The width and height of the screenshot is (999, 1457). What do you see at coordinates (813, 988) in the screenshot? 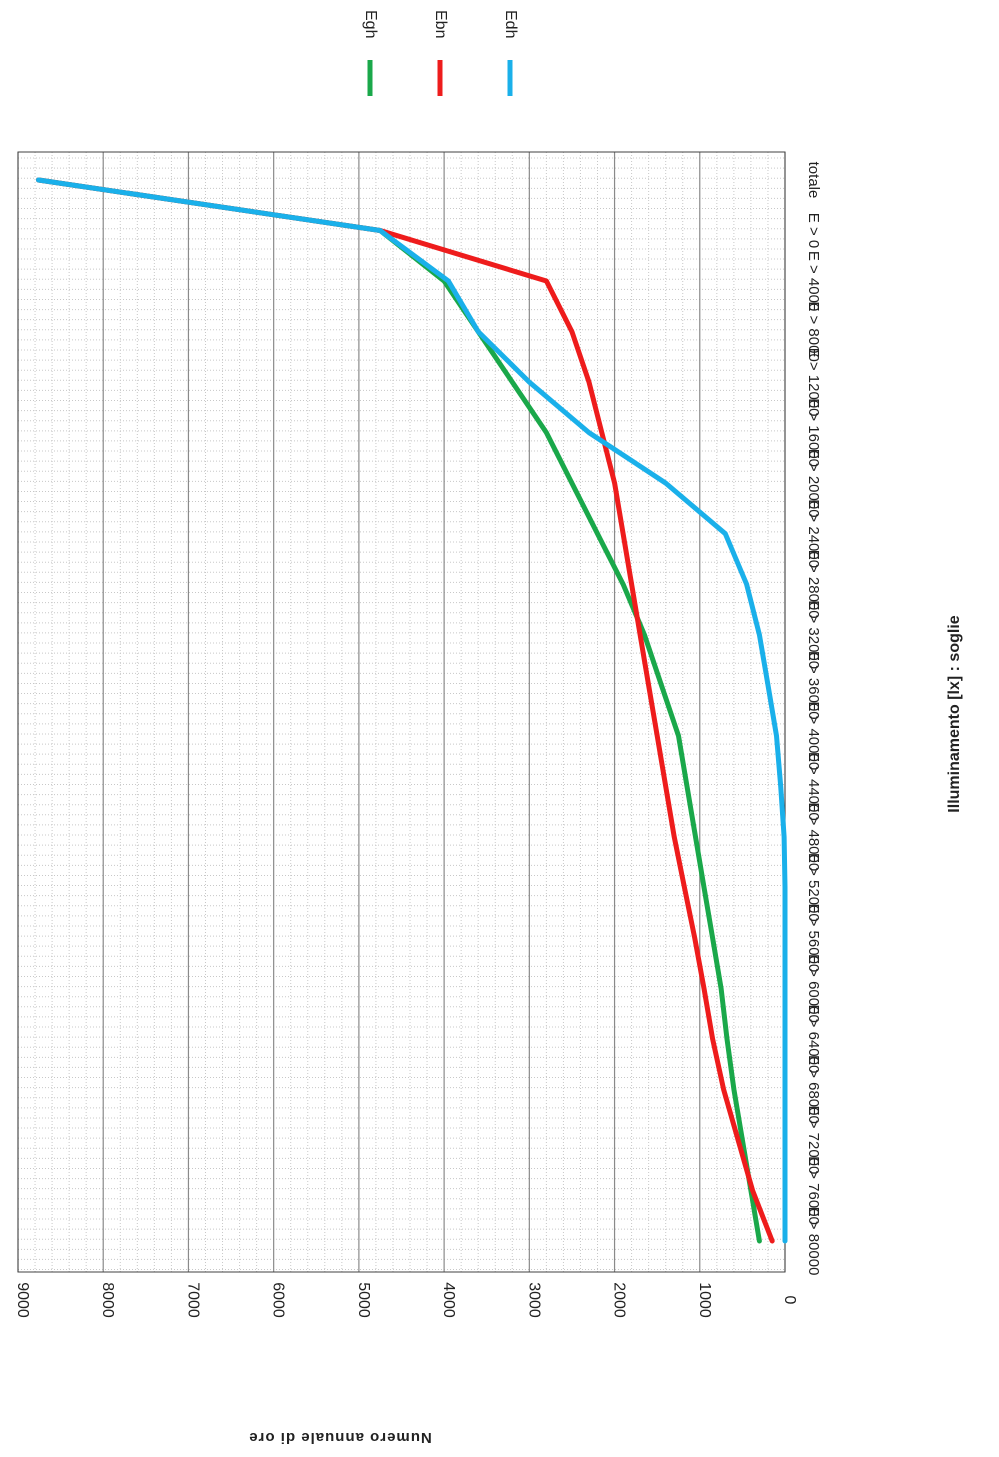
I see `category-tick-label: E > 60000` at bounding box center [813, 988].